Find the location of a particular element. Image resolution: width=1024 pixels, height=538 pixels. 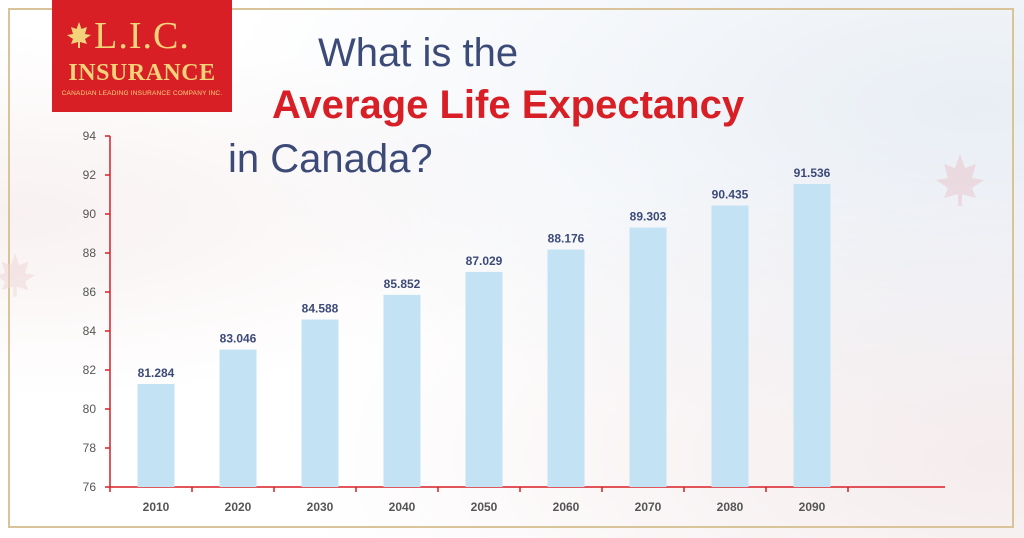

x-tick-label: 2090 is located at coordinates (812, 507).